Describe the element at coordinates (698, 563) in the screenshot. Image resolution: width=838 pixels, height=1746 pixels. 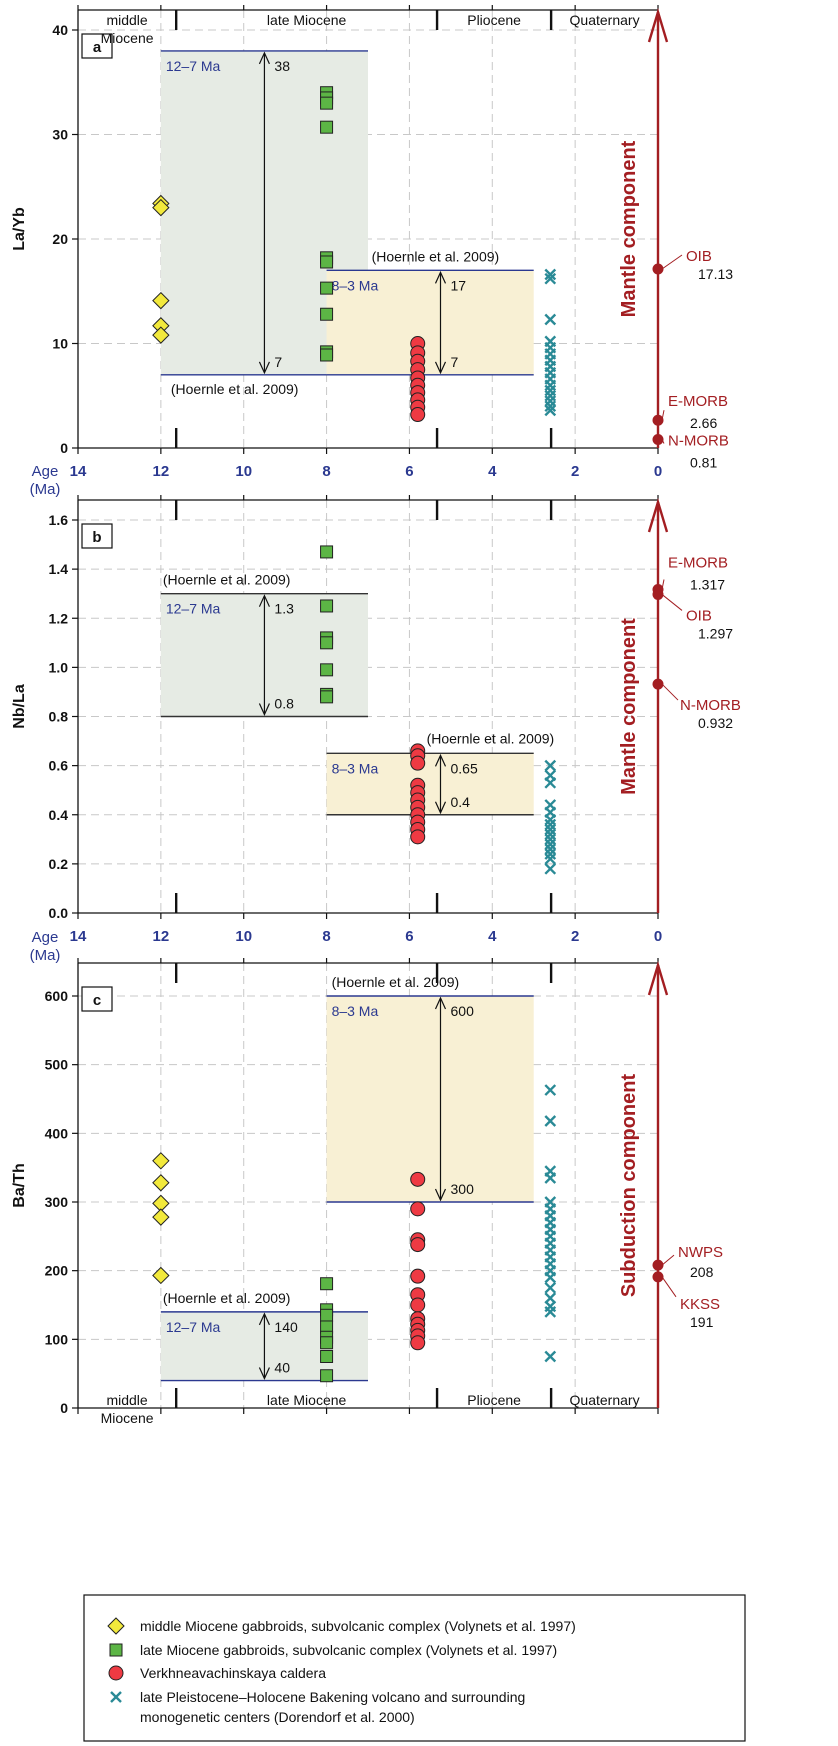
I see `reference-name-e-morb: E-MORB` at that location.